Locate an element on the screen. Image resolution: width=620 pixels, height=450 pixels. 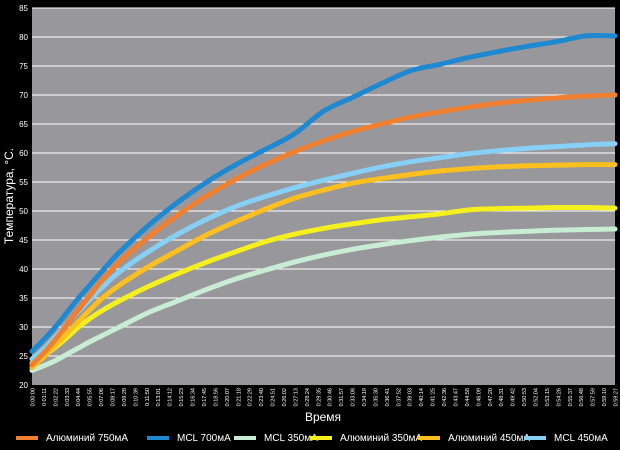
y-tick-label: 45 is located at coordinates (23, 240).